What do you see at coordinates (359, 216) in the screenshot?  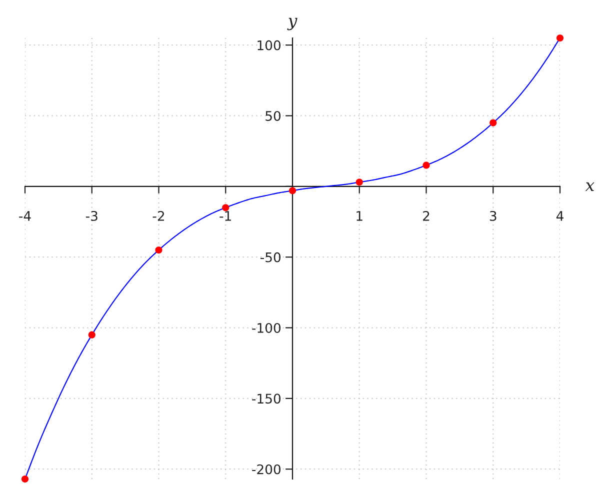 I see `x-tick-label: 1` at bounding box center [359, 216].